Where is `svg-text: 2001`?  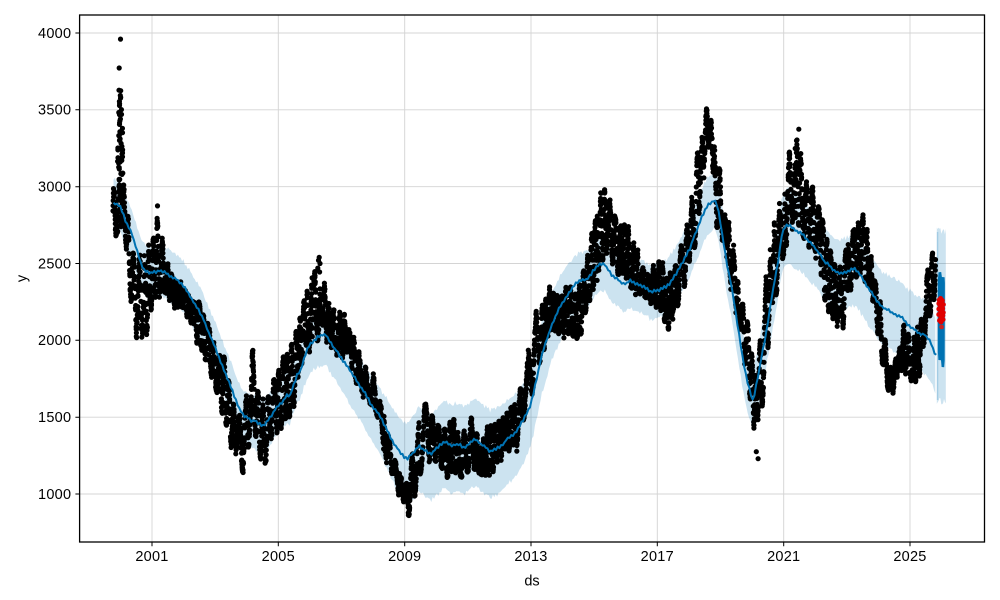 svg-text: 2001 is located at coordinates (151, 557).